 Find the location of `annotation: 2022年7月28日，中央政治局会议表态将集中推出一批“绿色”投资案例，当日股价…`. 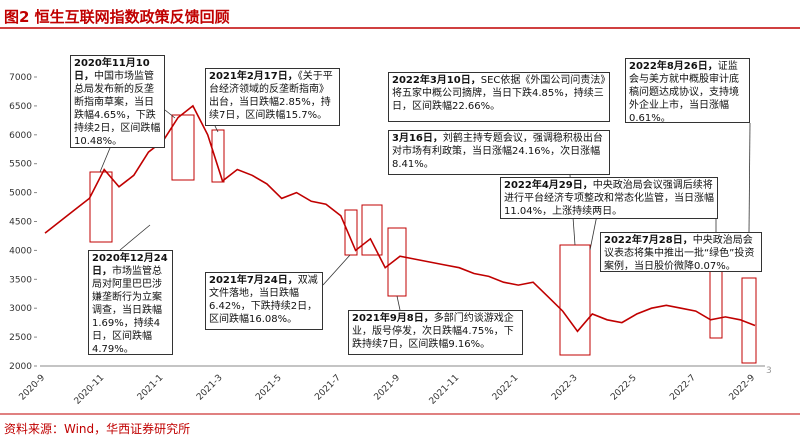

annotation: 2022年7月28日，中央政治局会议表态将集中推出一批“绿色”投资案例，当日股价… is located at coordinates (681, 252).